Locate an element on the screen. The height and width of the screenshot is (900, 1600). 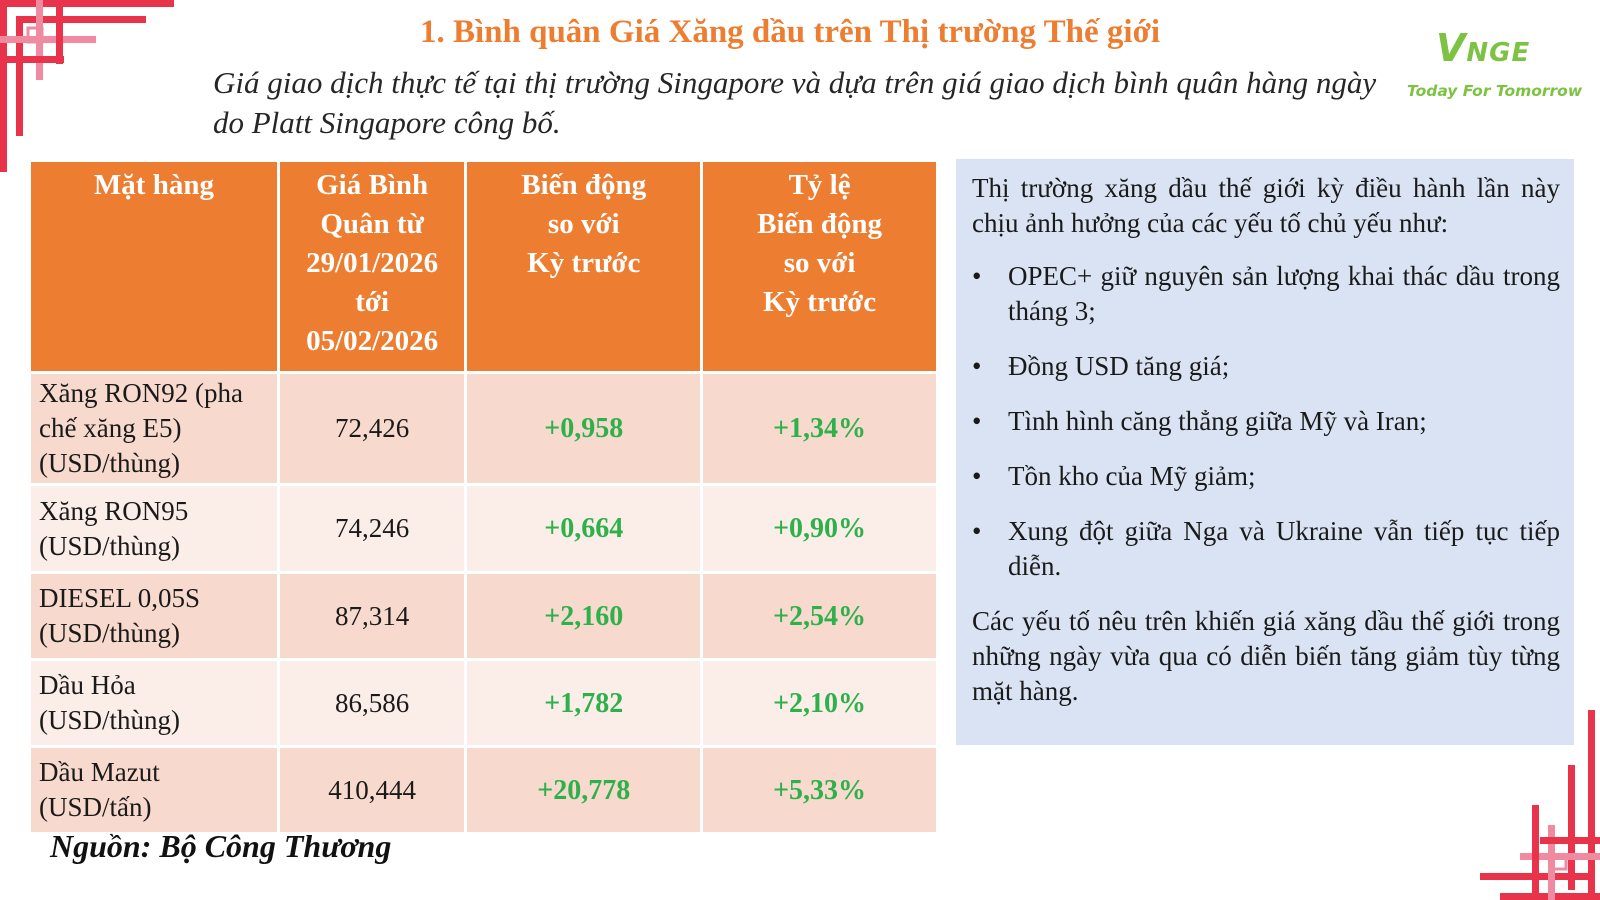
cell-product: Dầu Hỏa (USD/thùng) is located at coordinates (154, 703).